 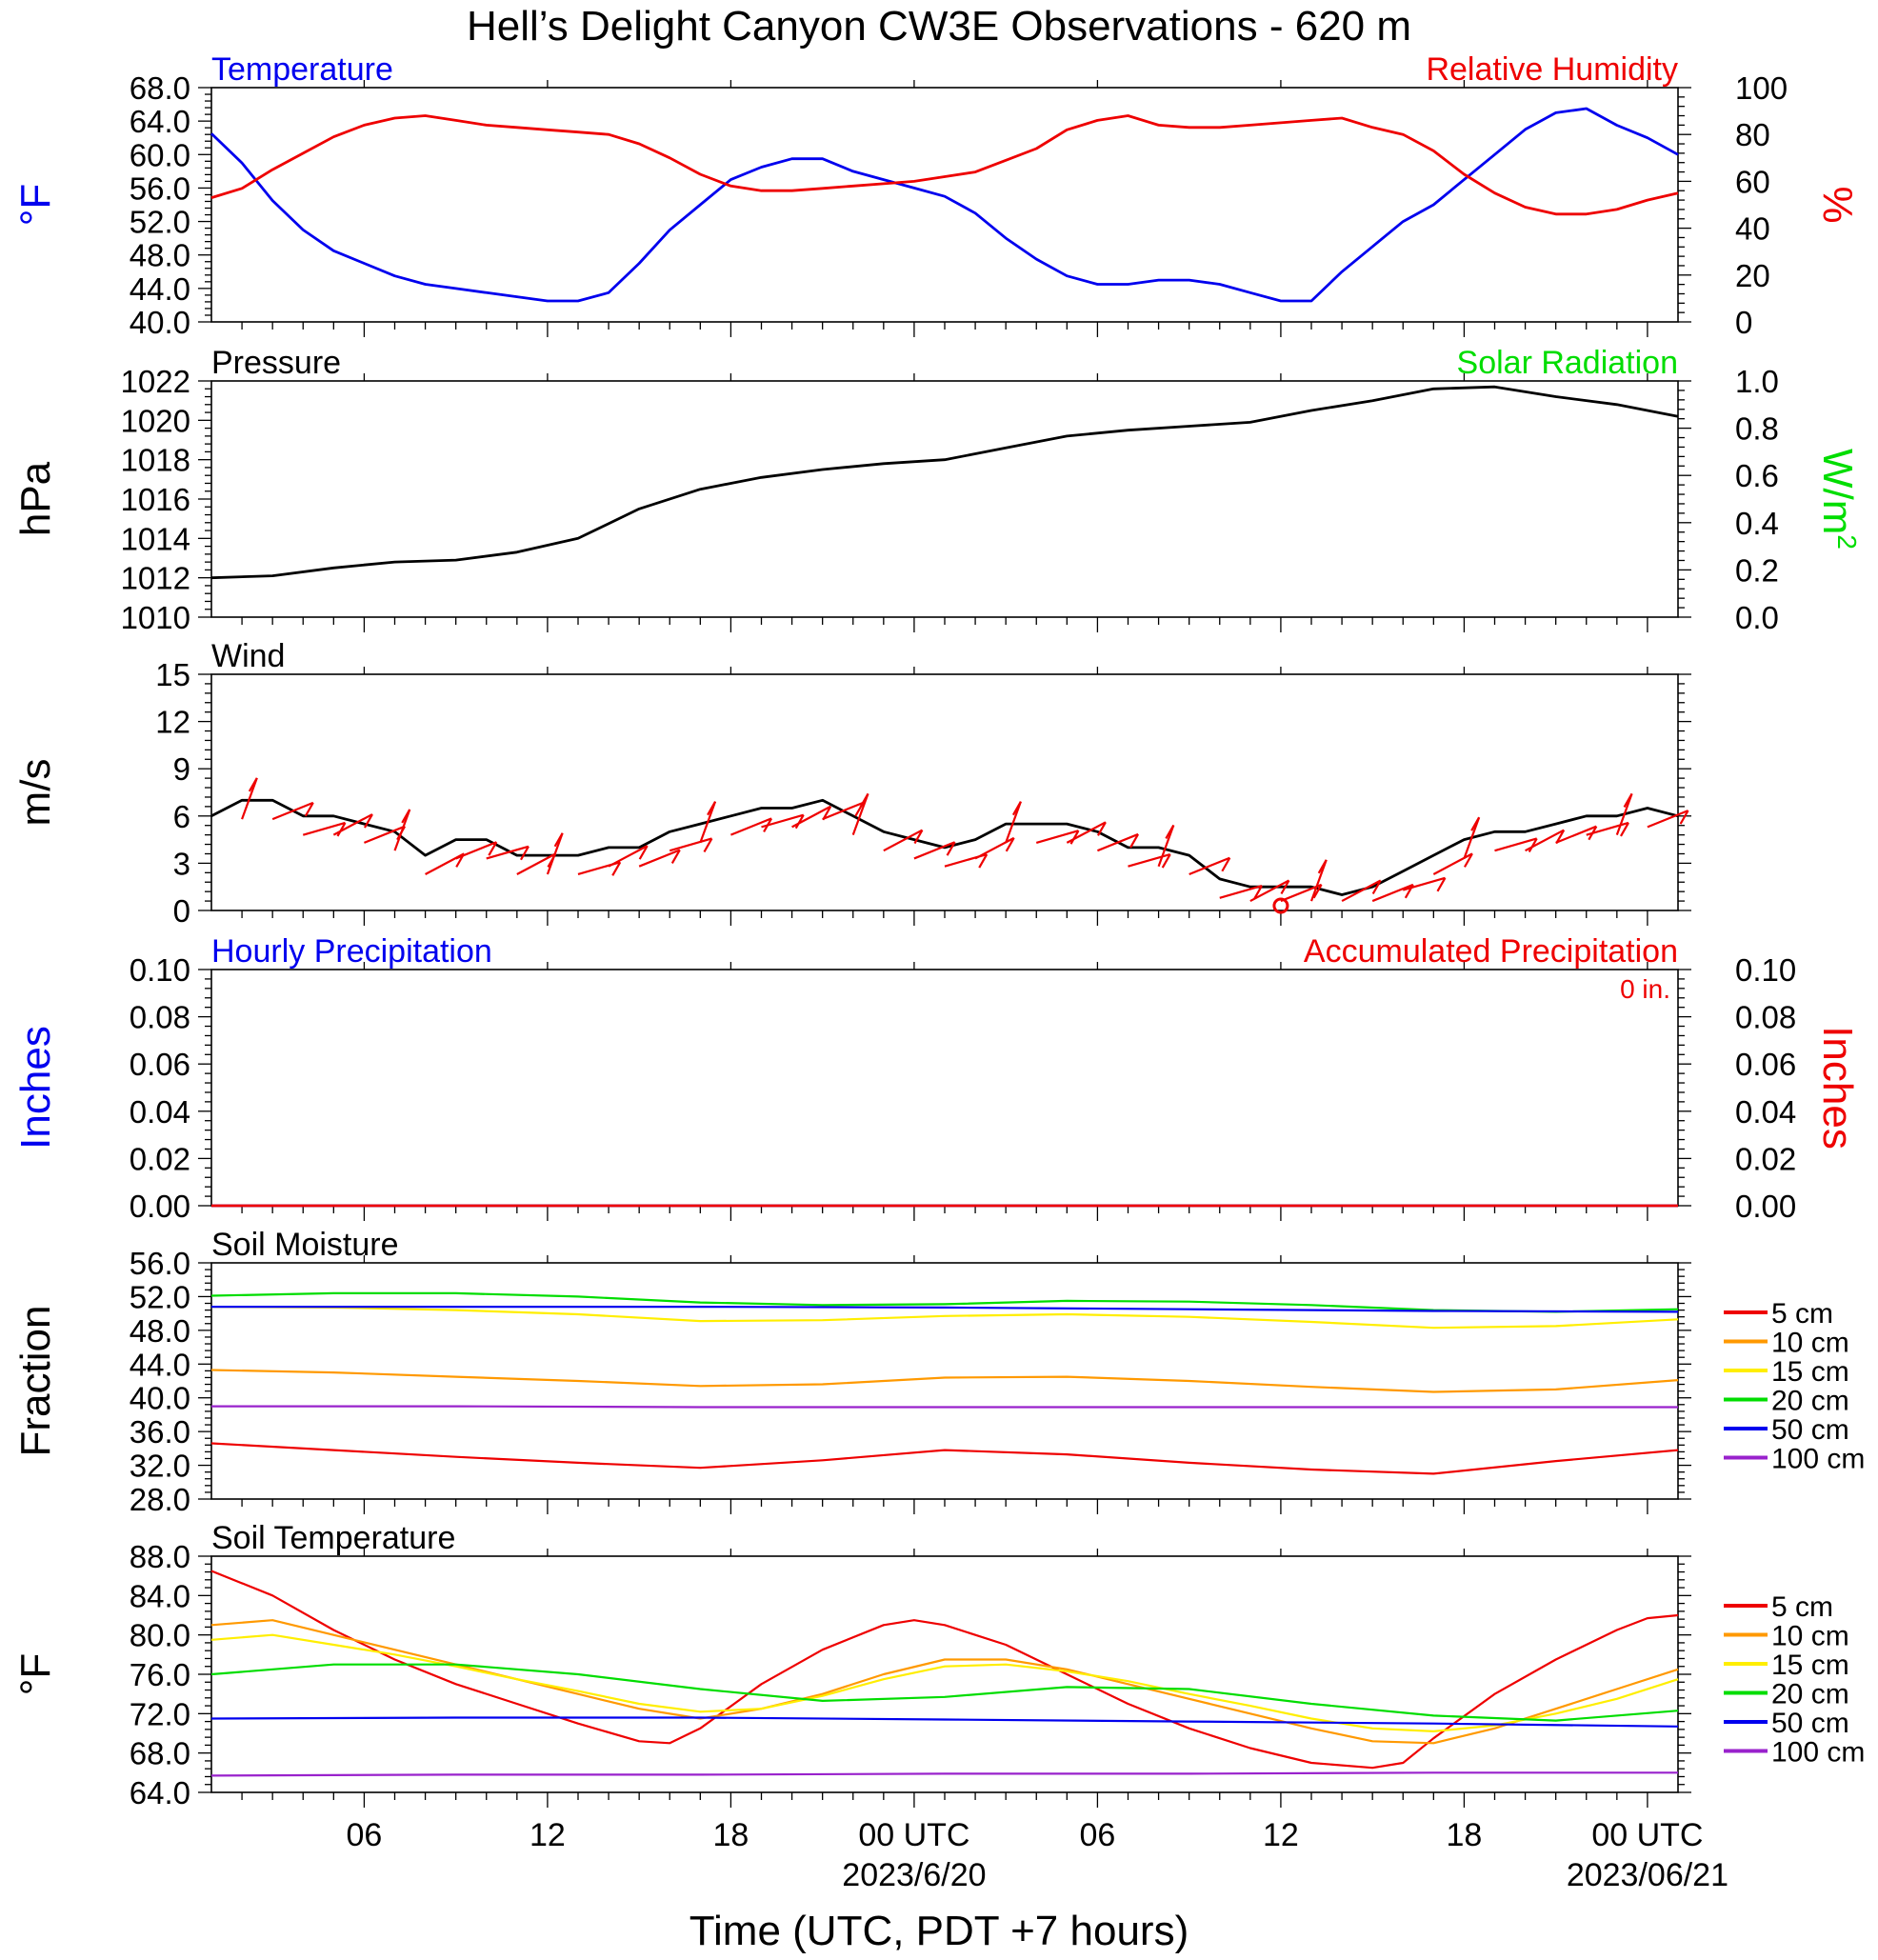 I want to click on panel-wind: 0 3 6 9 12 15 Wind m/s, so click(x=851, y=783).